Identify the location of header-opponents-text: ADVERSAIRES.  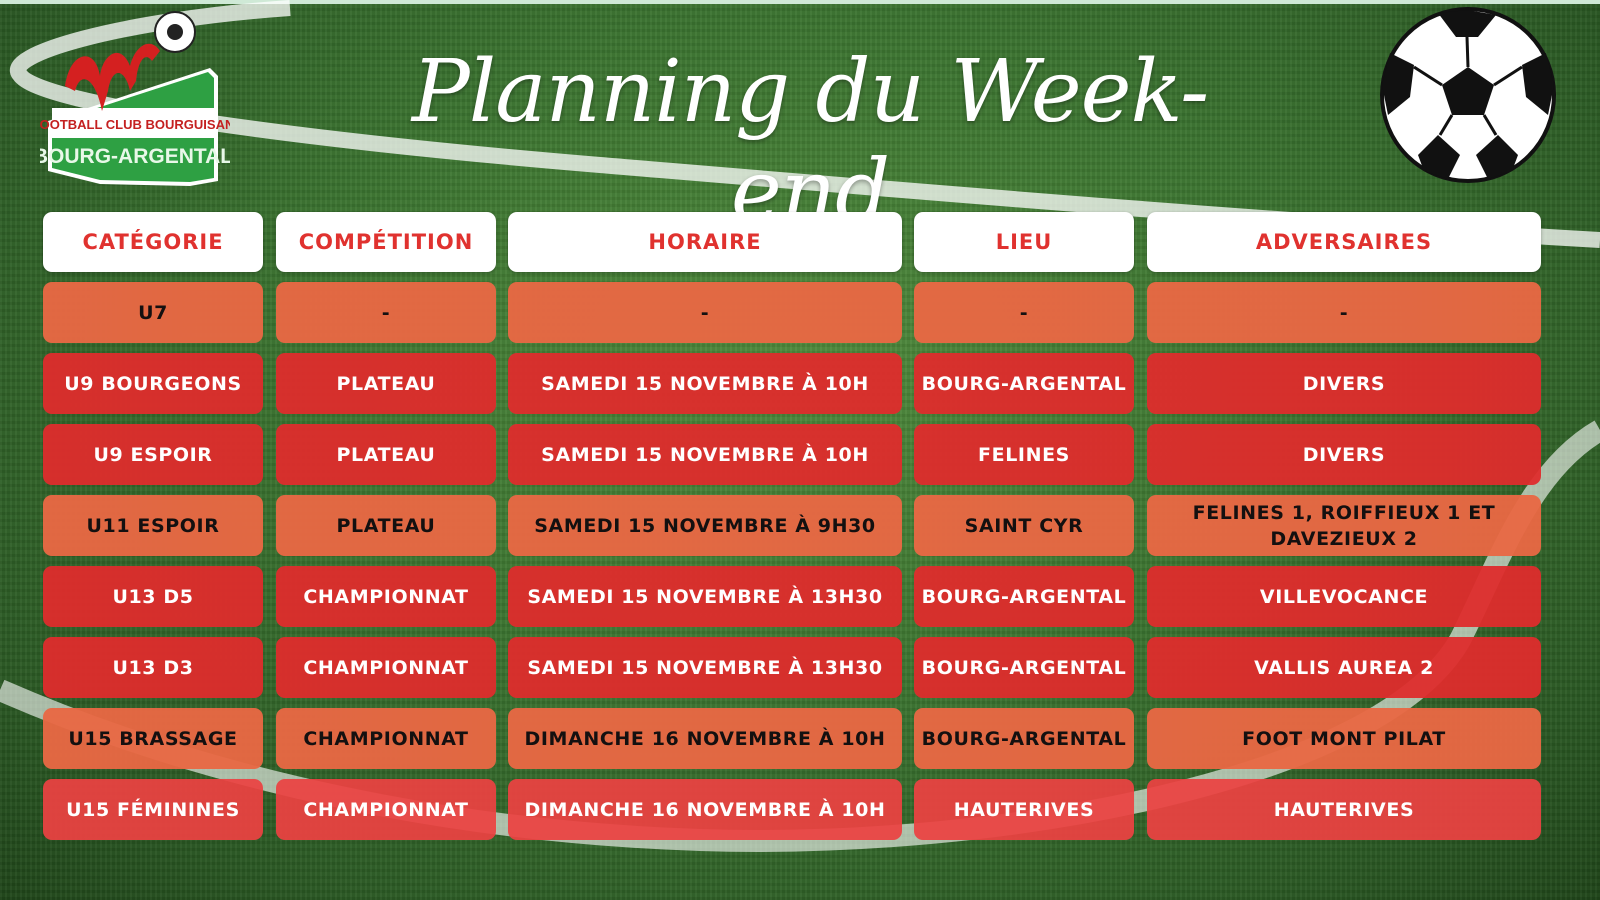
(1344, 242).